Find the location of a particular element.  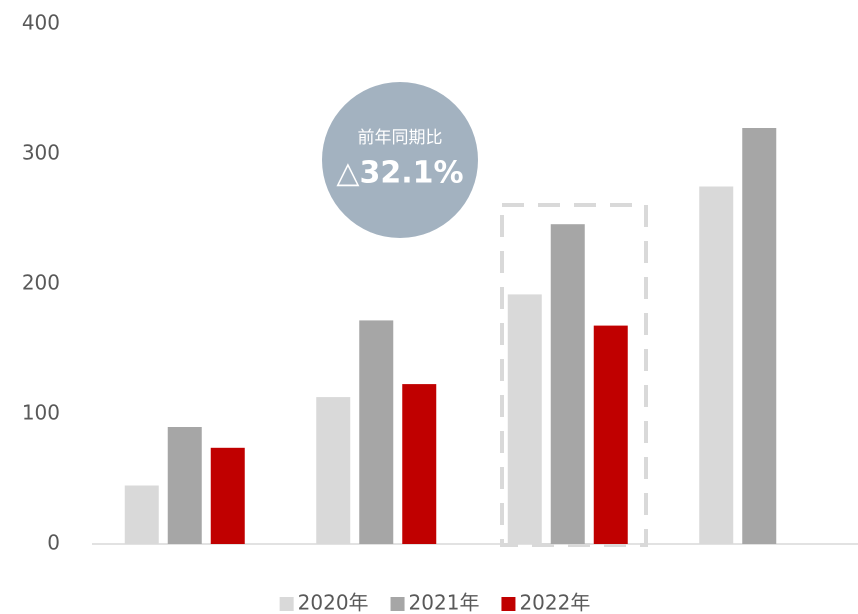

legend: 2020年 2021年 2022年 is located at coordinates (434, 602).